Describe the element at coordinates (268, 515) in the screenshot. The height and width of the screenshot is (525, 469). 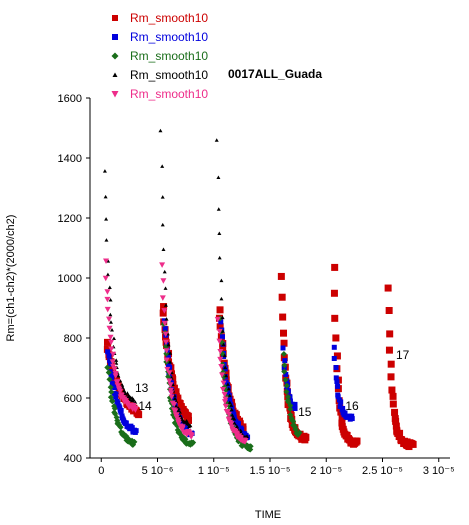
I see `x-axis-label: TIME` at that location.